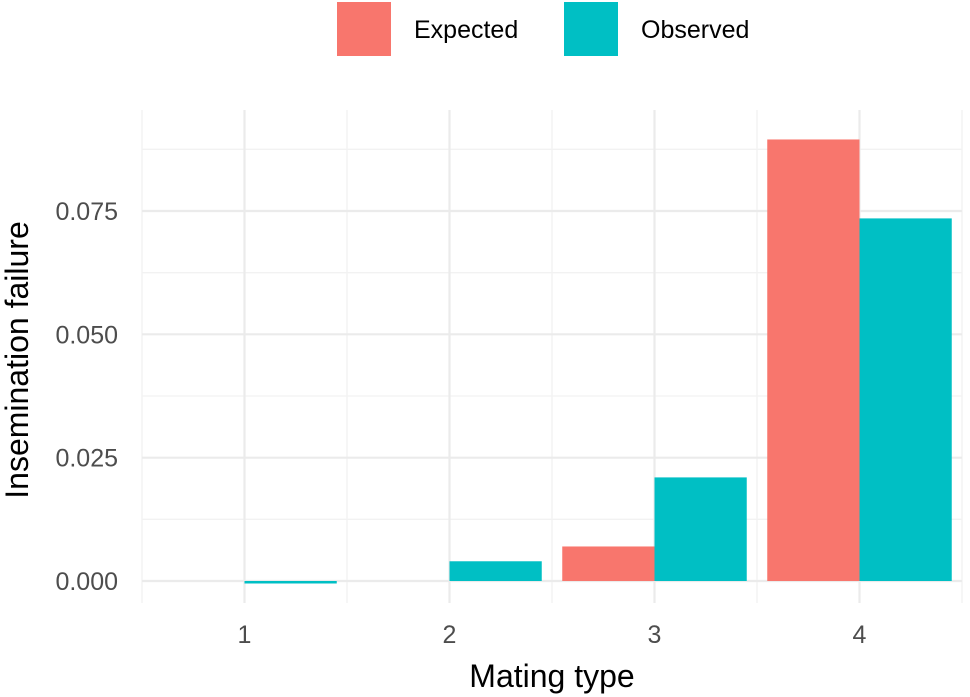  I want to click on legend: Expected Observed, so click(543, 29).